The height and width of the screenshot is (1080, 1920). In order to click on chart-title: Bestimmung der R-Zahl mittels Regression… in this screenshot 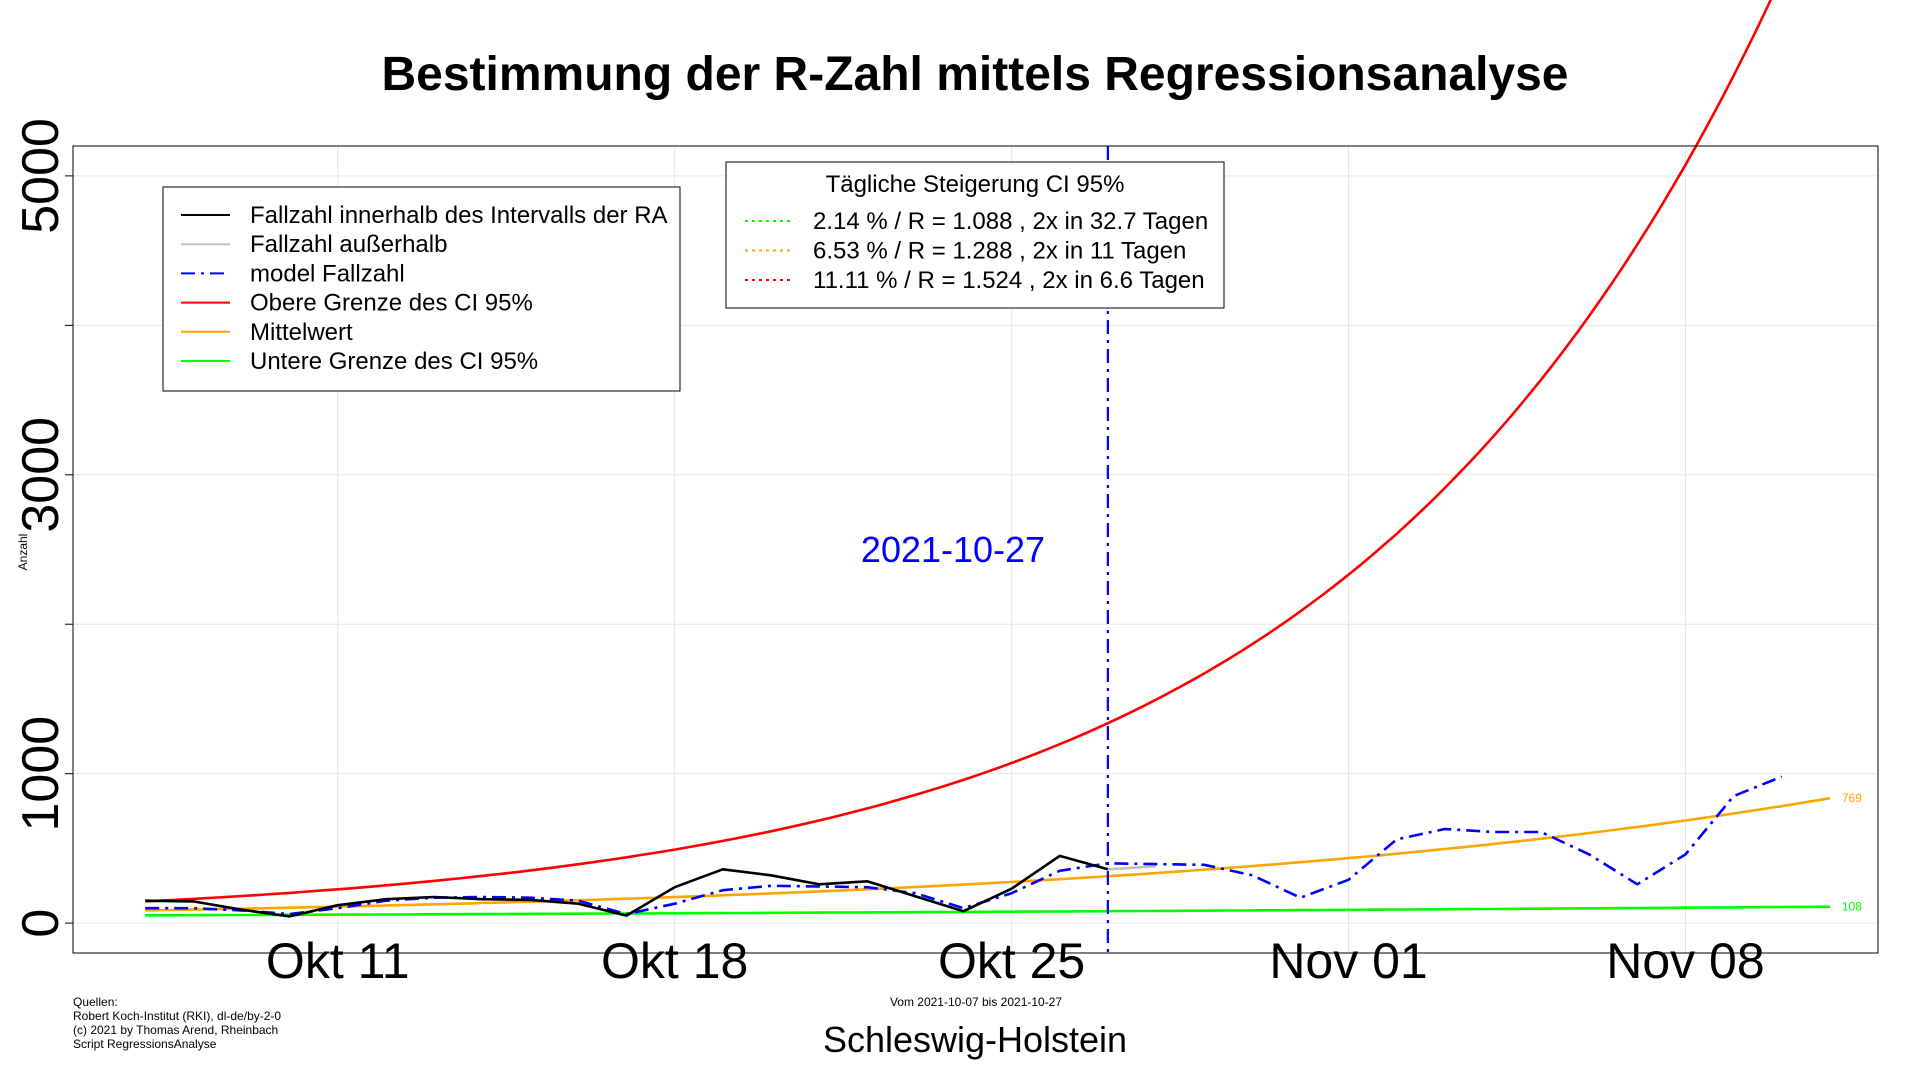, I will do `click(974, 74)`.